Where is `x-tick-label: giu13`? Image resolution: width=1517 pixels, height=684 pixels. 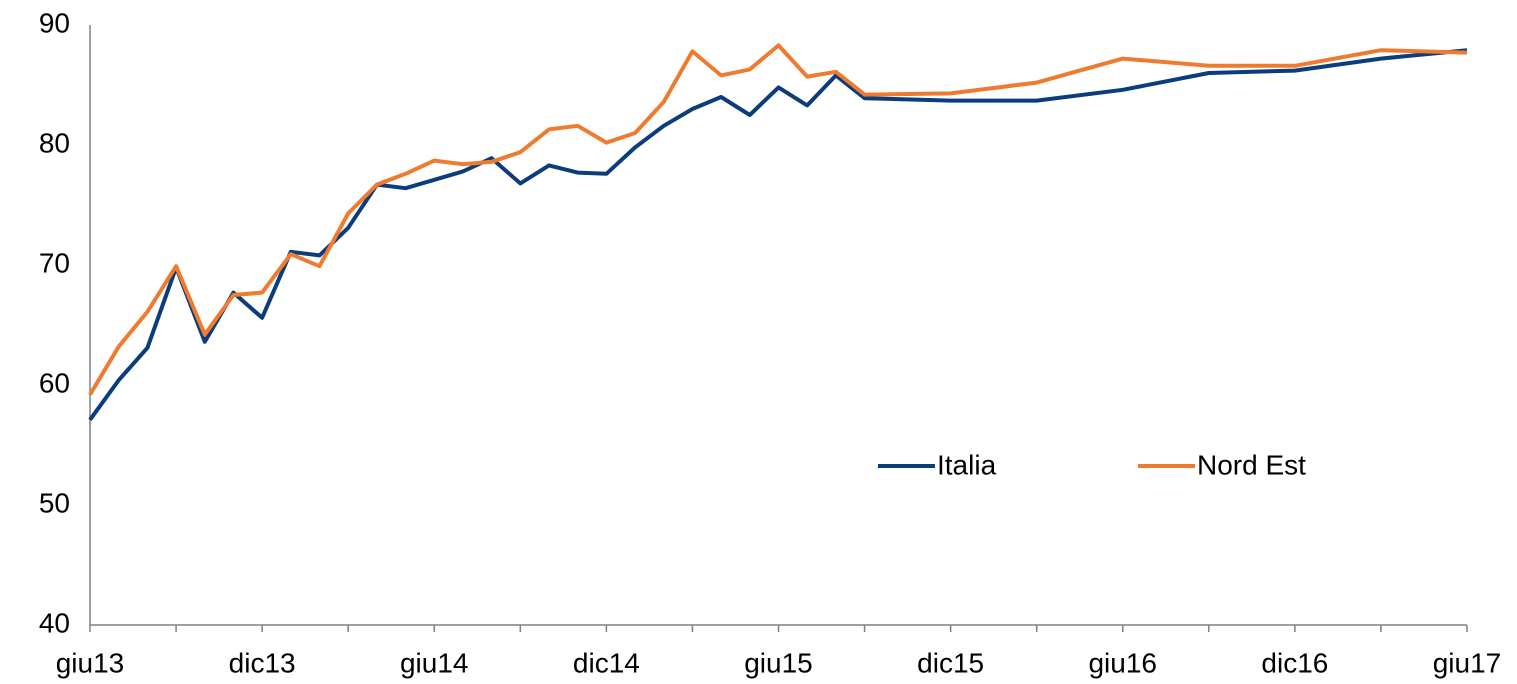 x-tick-label: giu13 is located at coordinates (90, 662).